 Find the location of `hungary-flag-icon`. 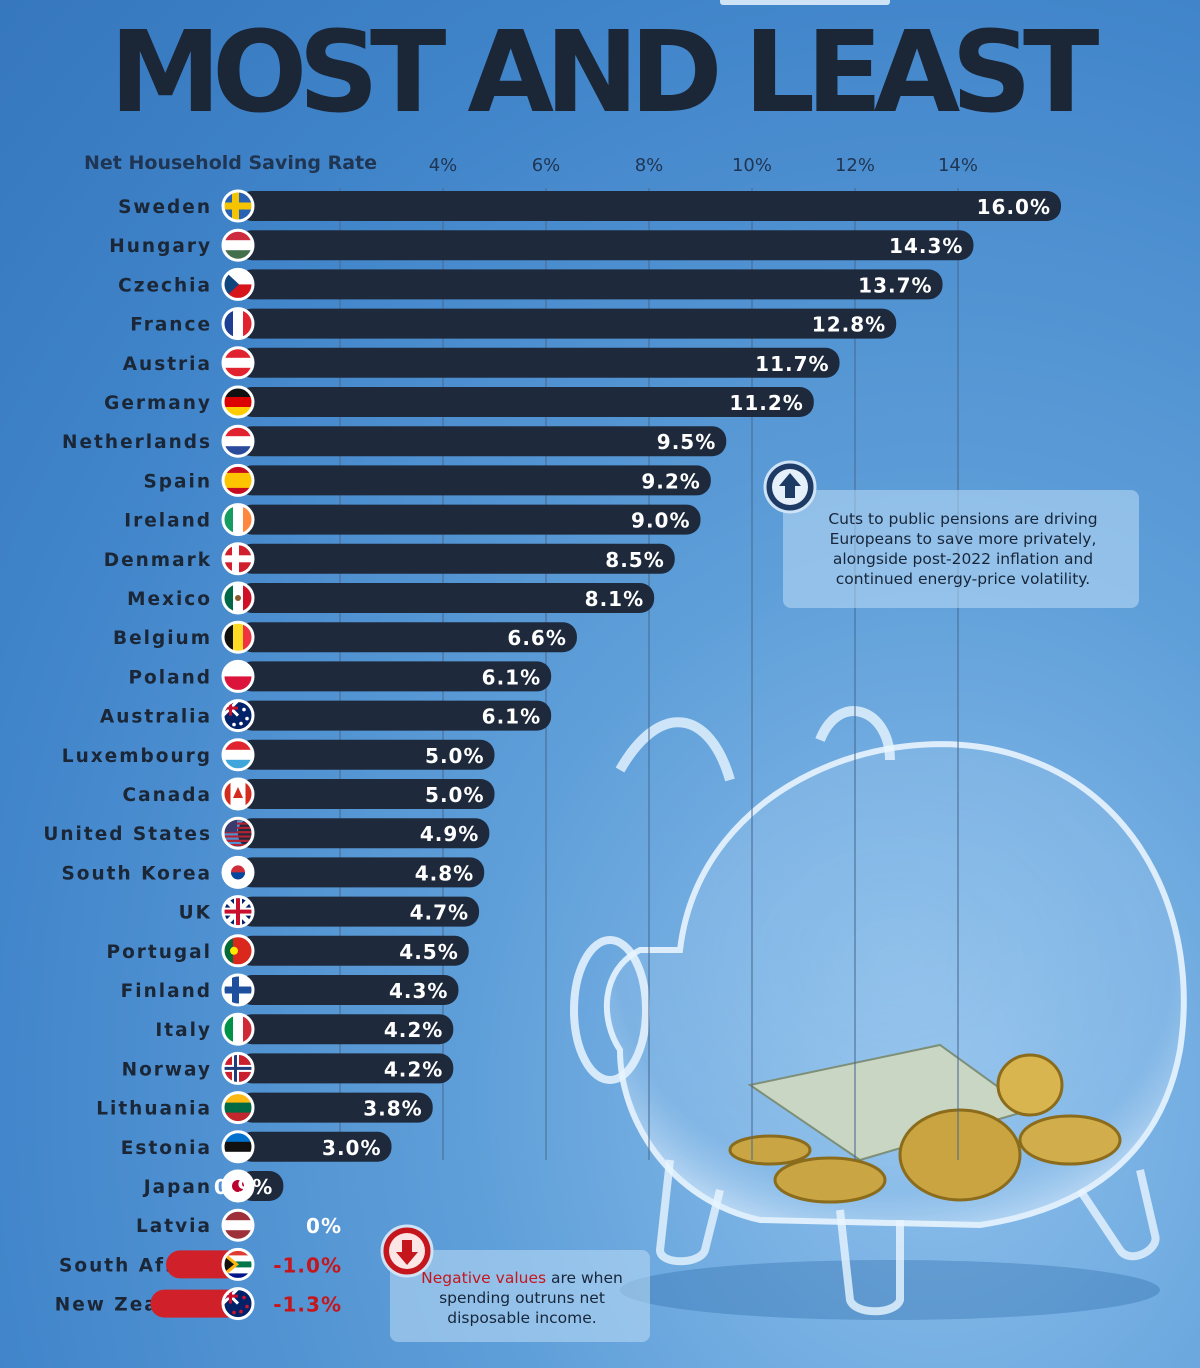

hungary-flag-icon is located at coordinates (238, 245).